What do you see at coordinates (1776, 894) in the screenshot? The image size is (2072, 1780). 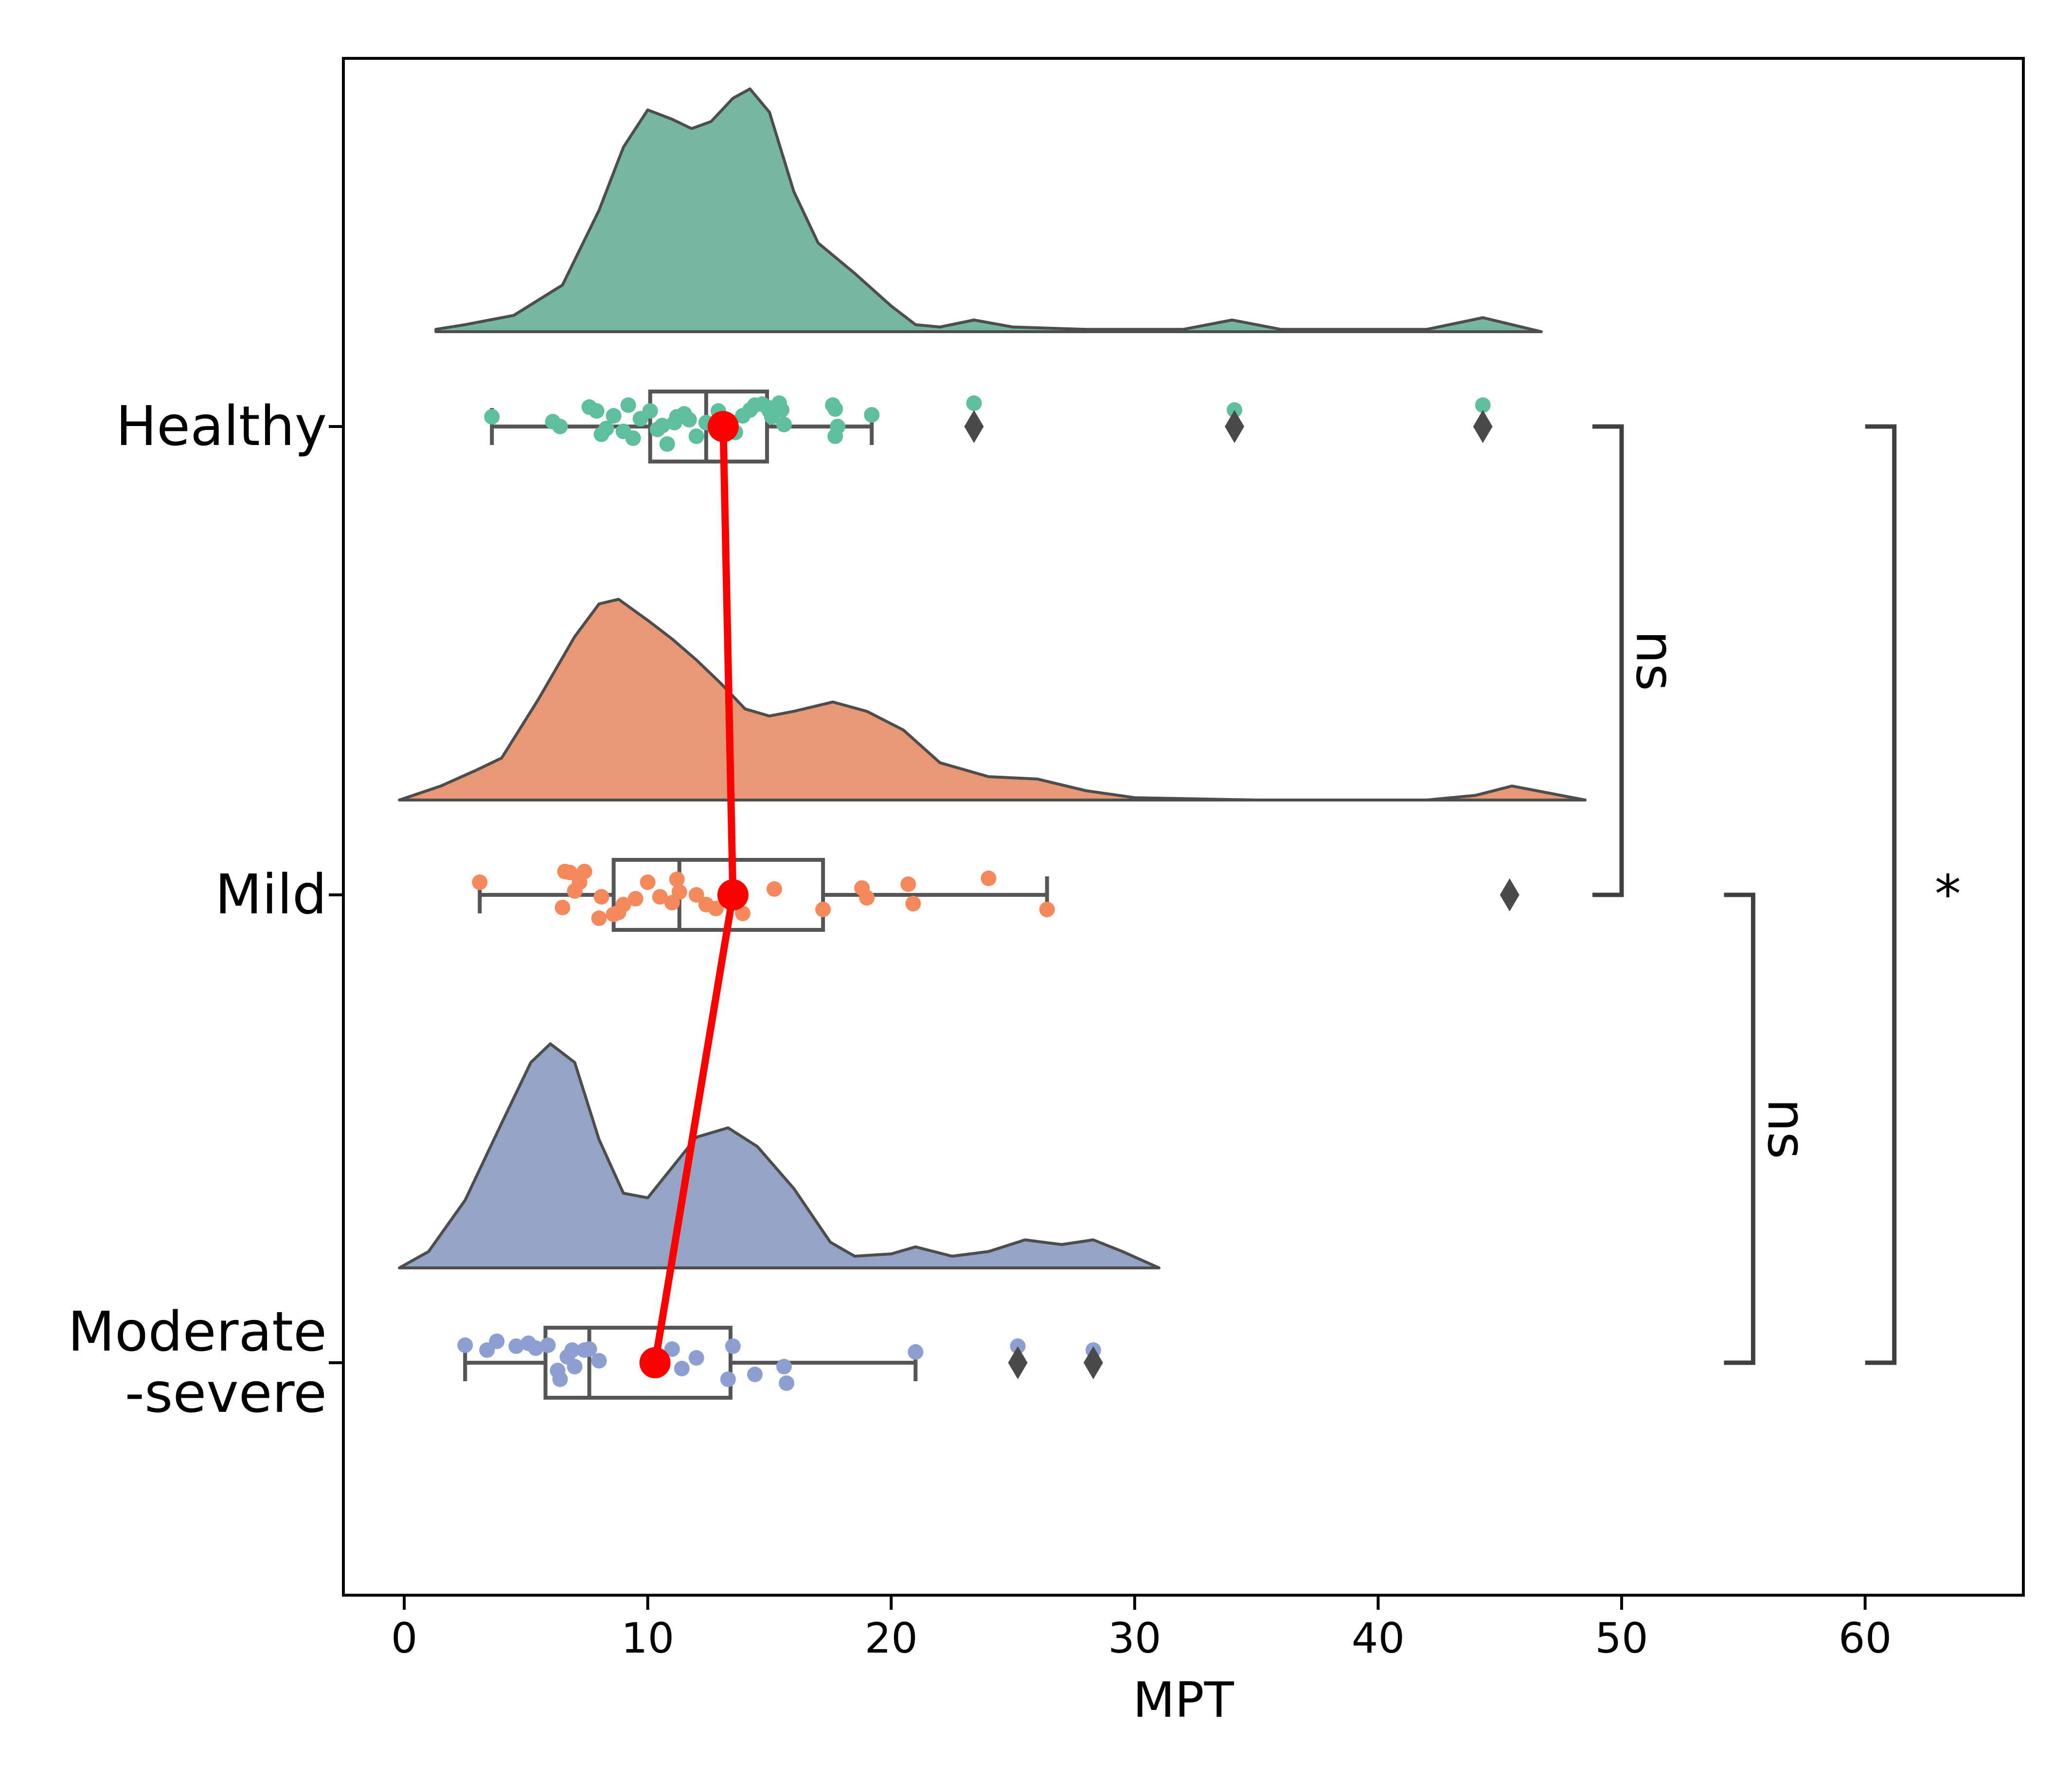 I see `significance-brackets: ns ns *` at bounding box center [1776, 894].